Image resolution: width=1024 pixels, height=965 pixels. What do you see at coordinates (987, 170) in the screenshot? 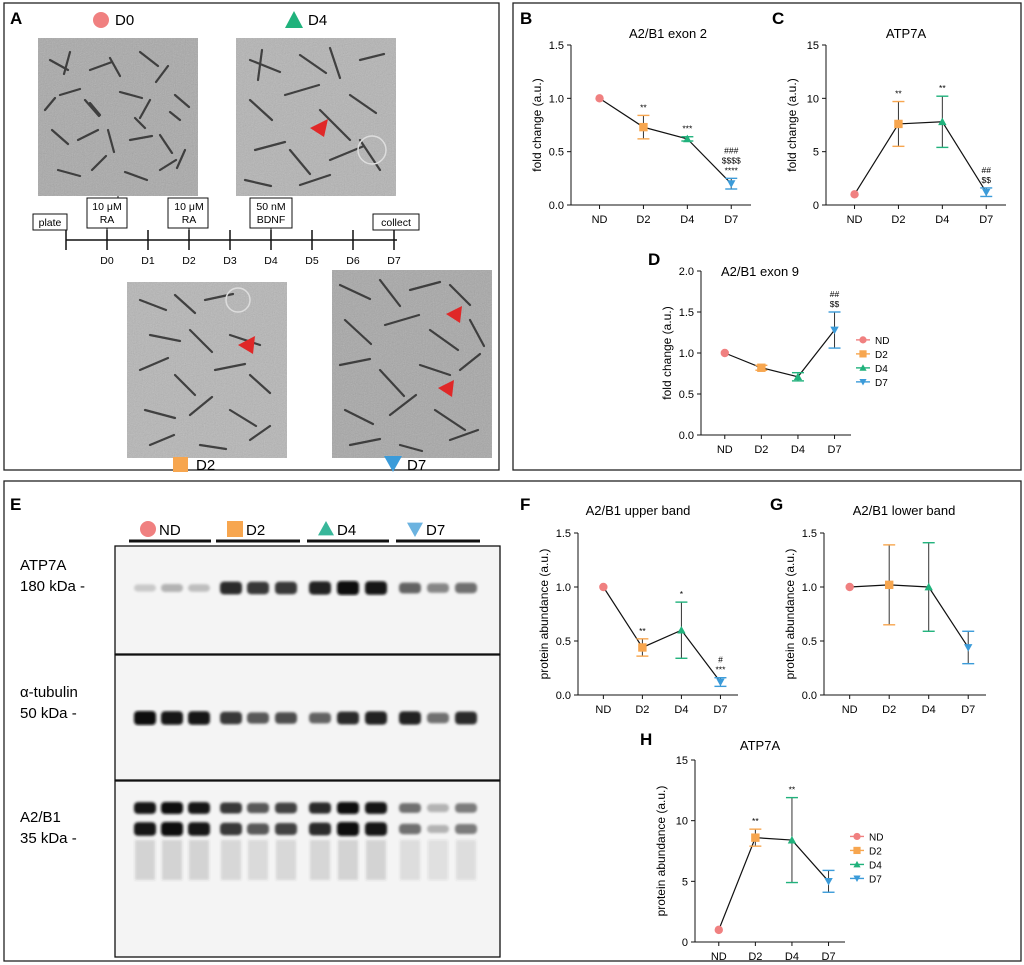
I see `chart-c-annotation-3-1: ##` at bounding box center [987, 170].